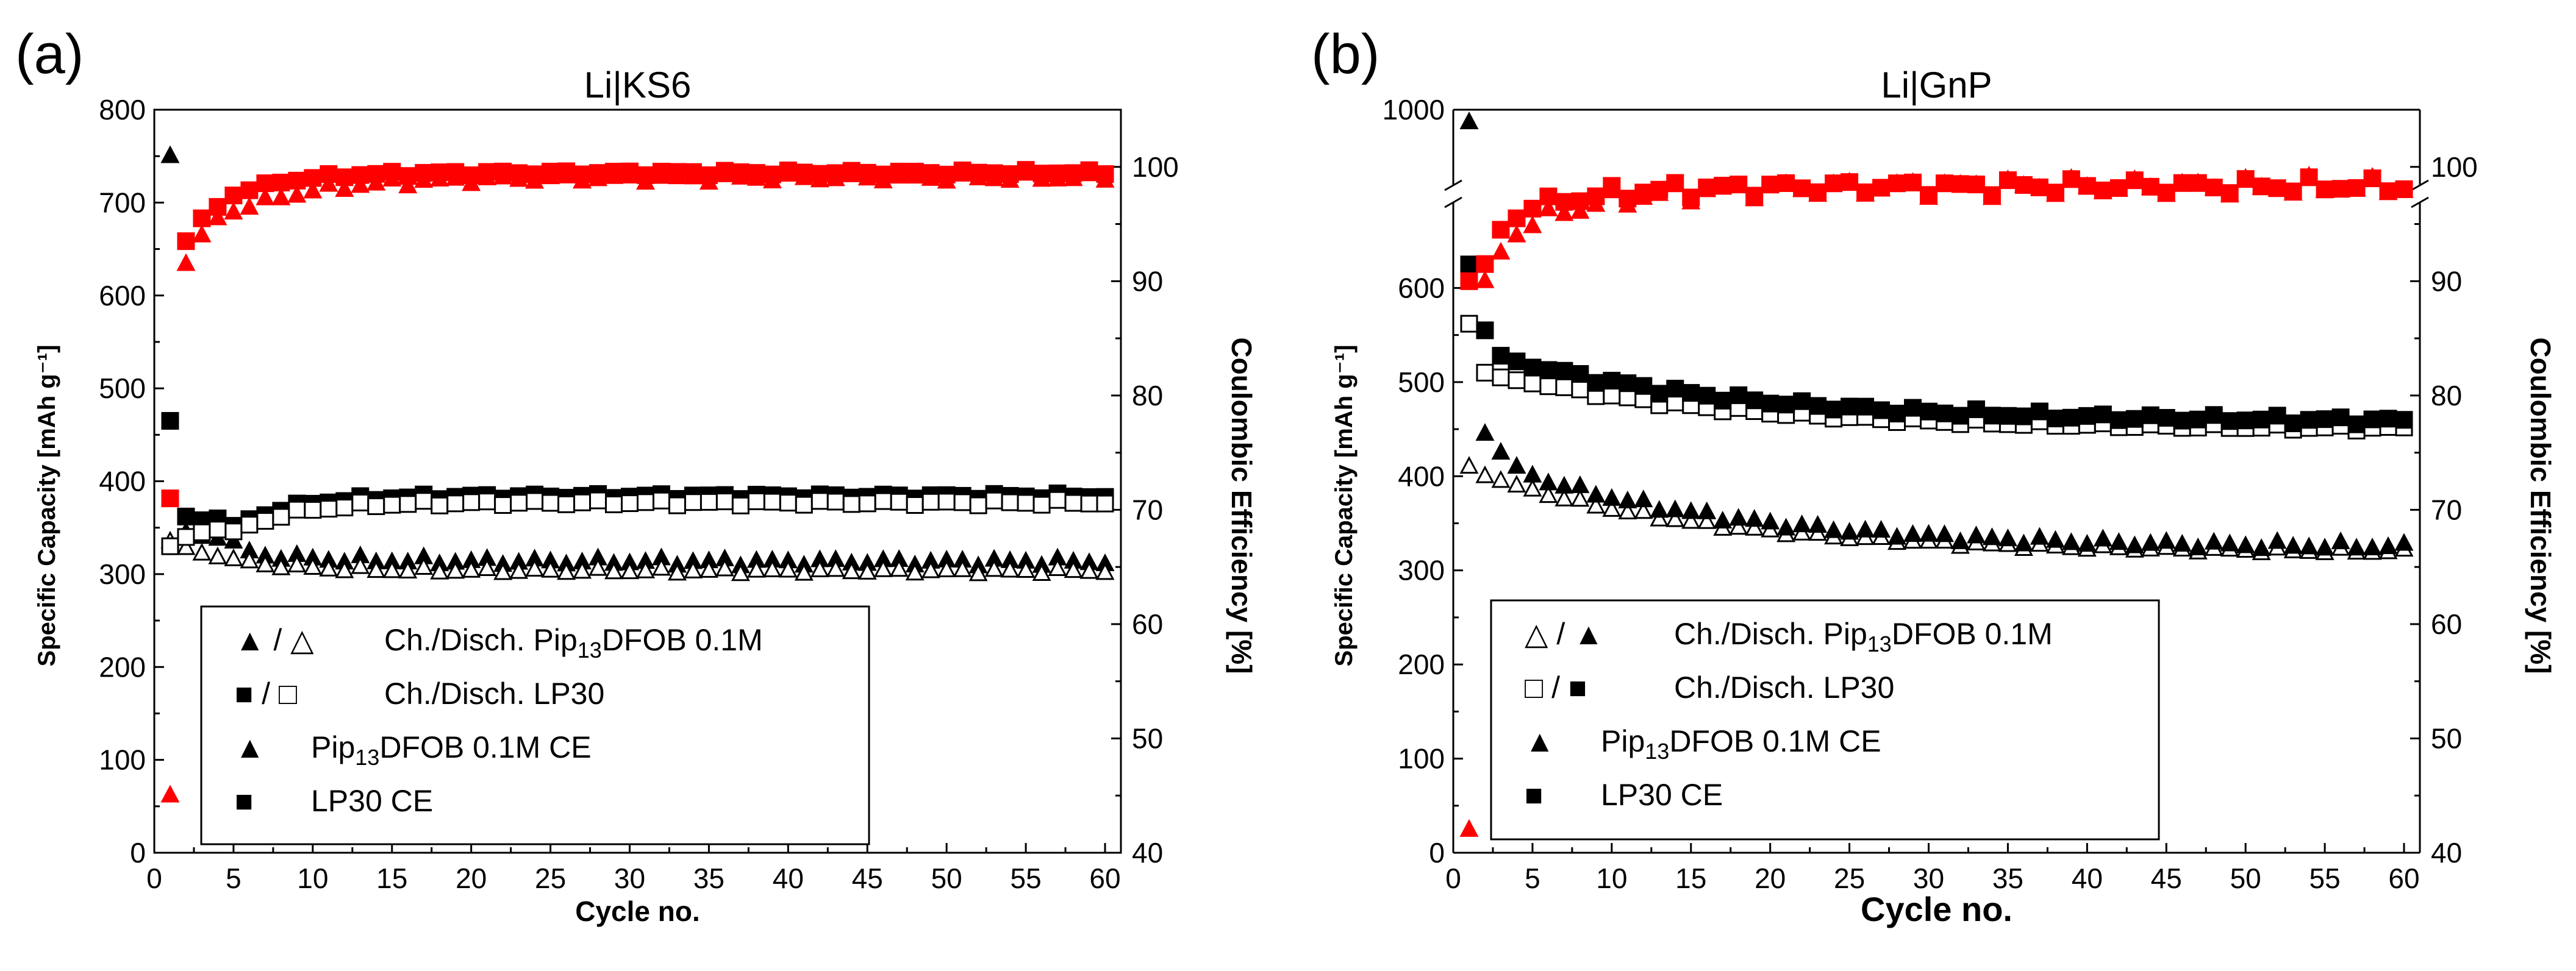  Describe the element at coordinates (1104, 878) in the screenshot. I see `x-tick-label: 60` at that location.